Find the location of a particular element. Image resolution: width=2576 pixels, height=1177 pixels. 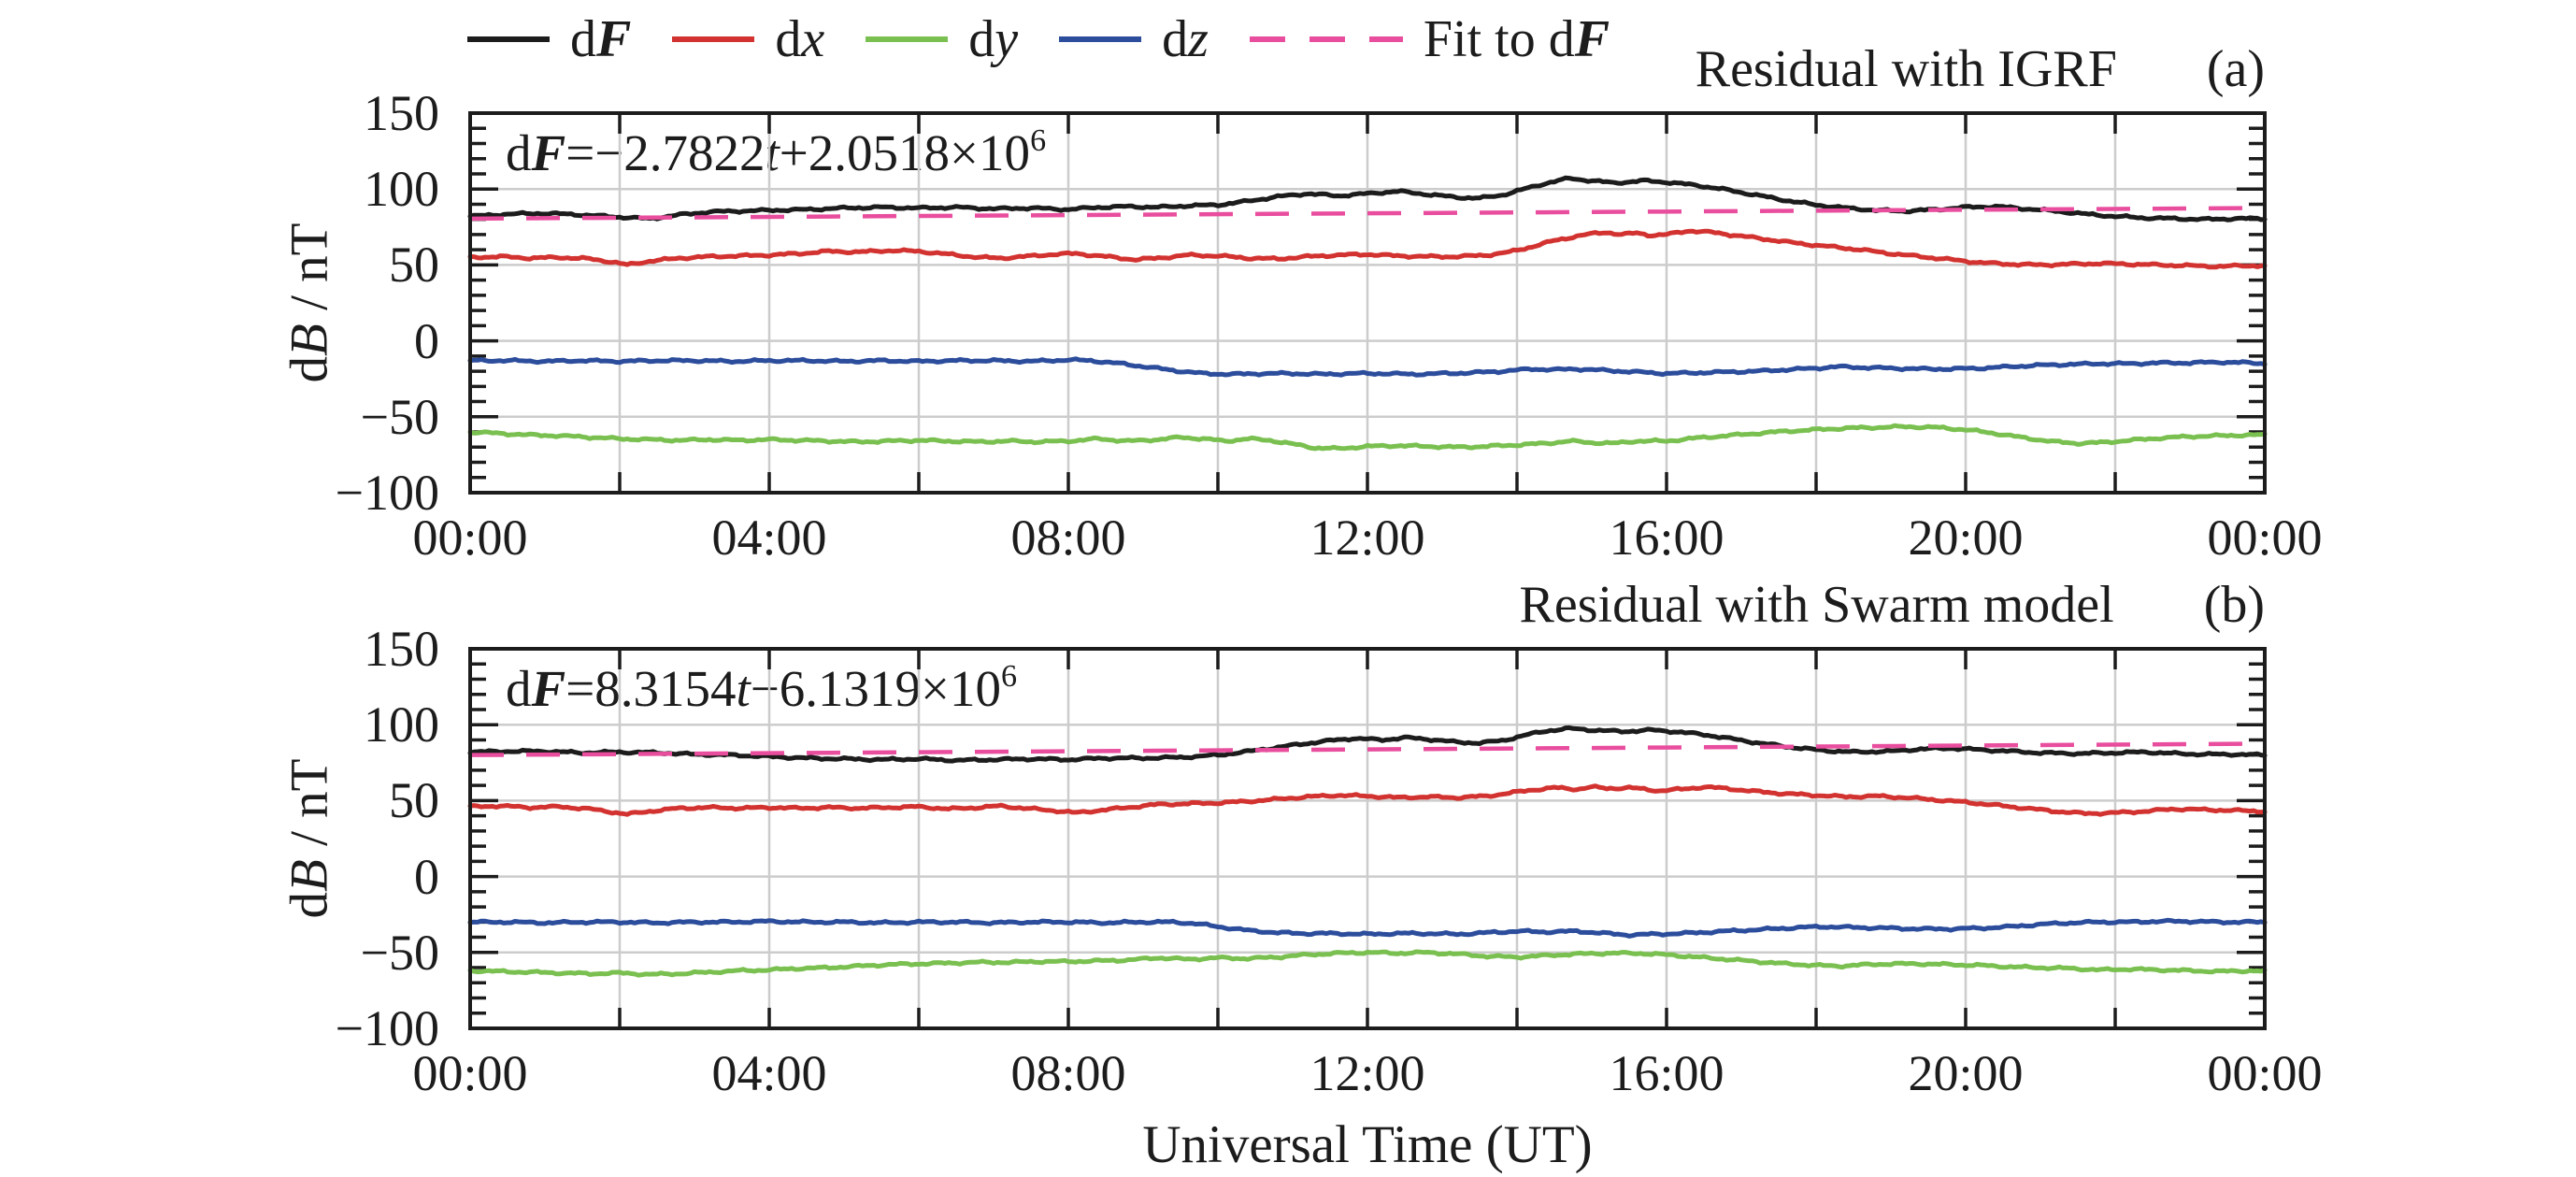

eq-b-tvar: t is located at coordinates (743, 688).